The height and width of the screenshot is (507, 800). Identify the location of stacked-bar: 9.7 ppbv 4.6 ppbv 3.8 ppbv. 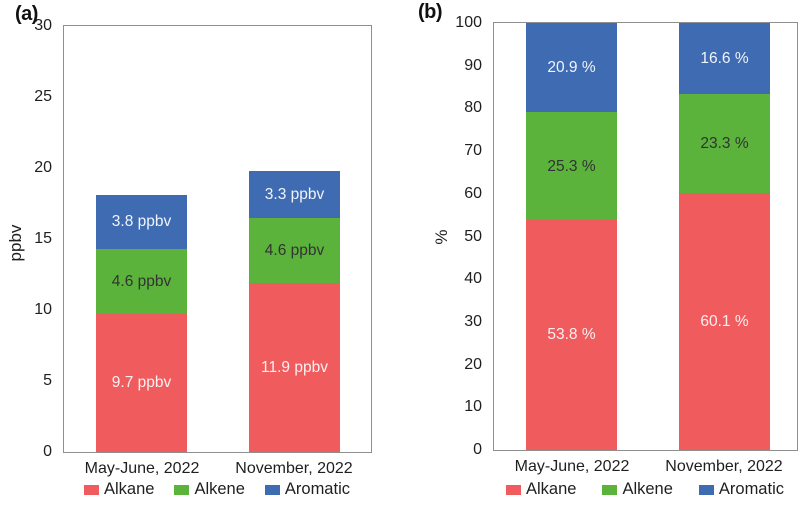
(141, 239).